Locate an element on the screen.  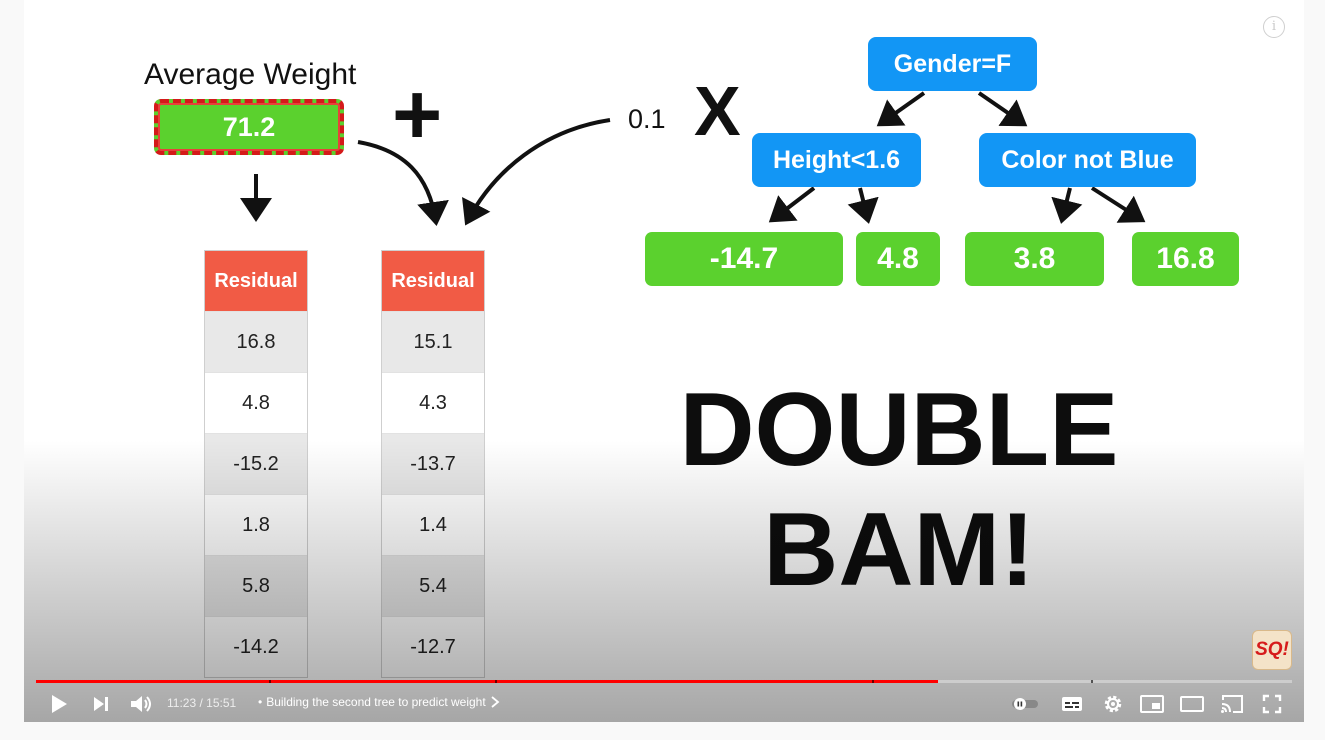
cast-icon is located at coordinates (1232, 704).